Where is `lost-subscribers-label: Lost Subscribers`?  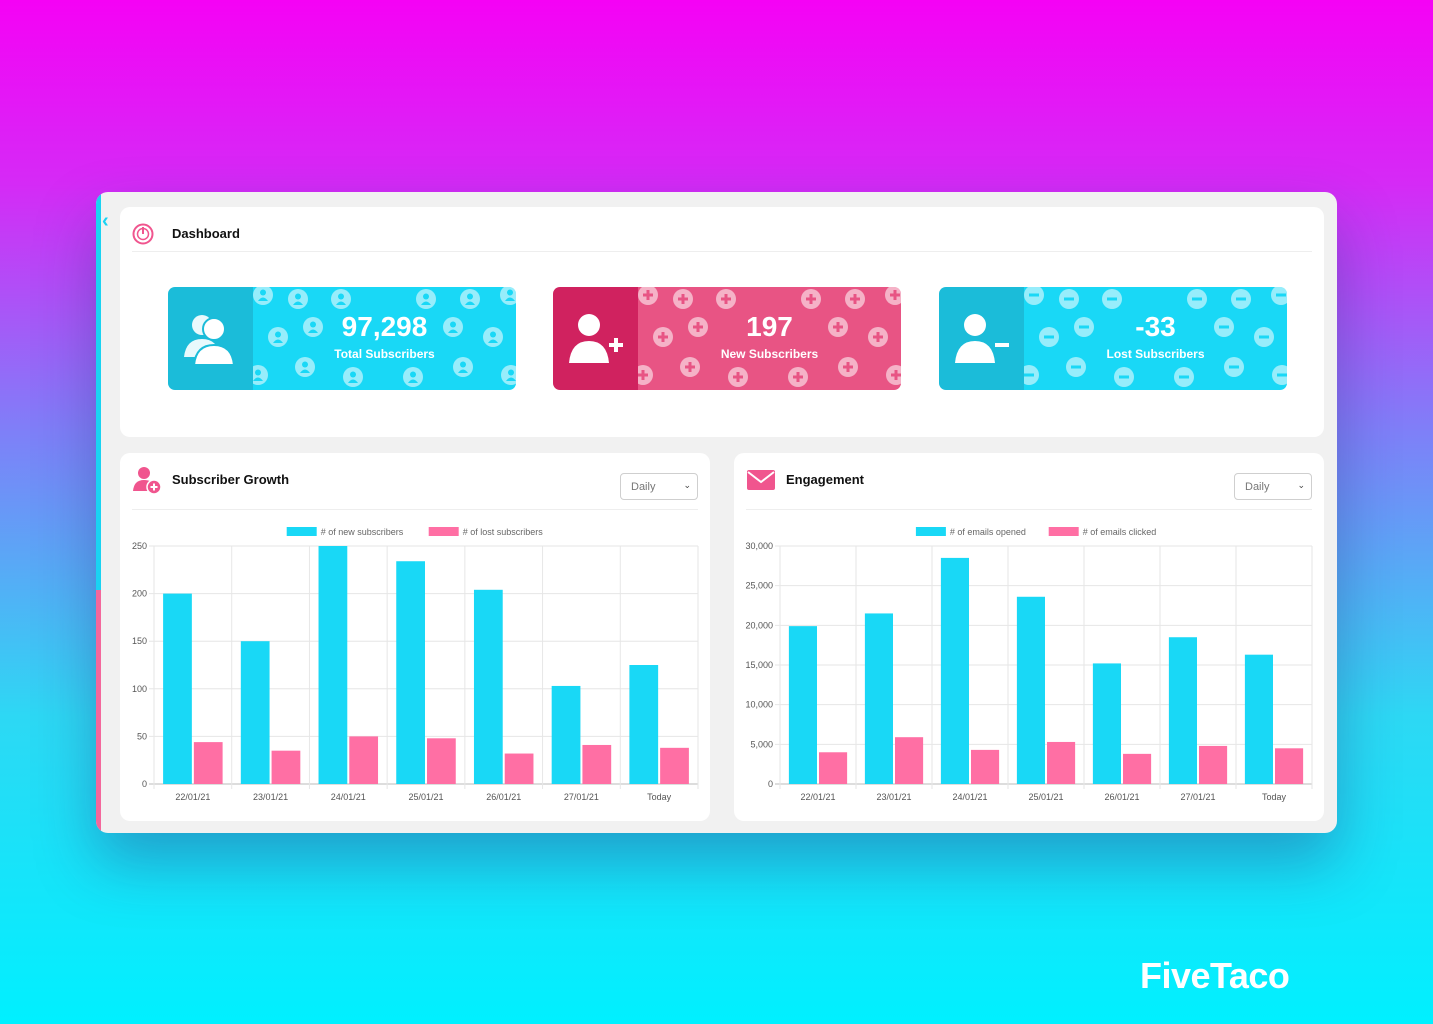
lost-subscribers-label: Lost Subscribers is located at coordinates (1155, 354).